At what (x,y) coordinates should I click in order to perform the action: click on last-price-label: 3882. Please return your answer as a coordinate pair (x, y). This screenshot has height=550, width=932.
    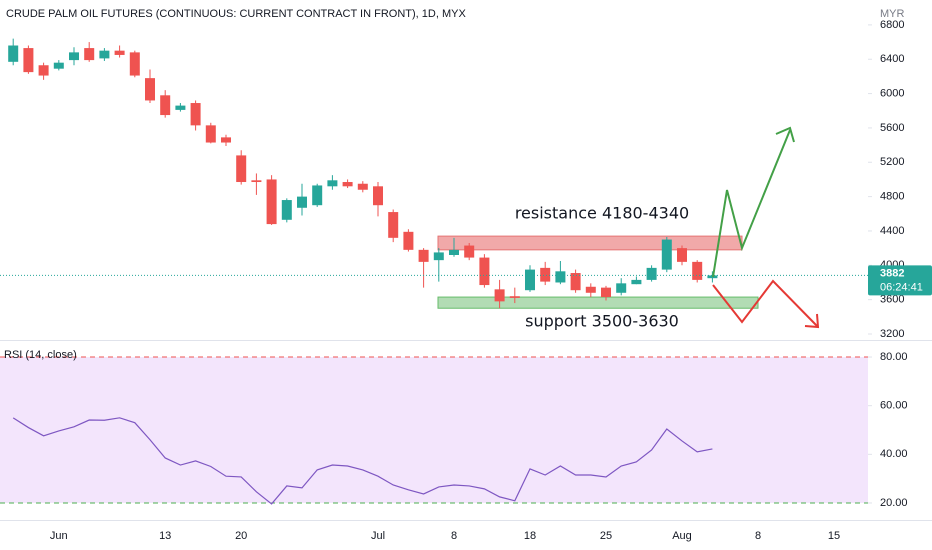
    Looking at the image, I should click on (892, 273).